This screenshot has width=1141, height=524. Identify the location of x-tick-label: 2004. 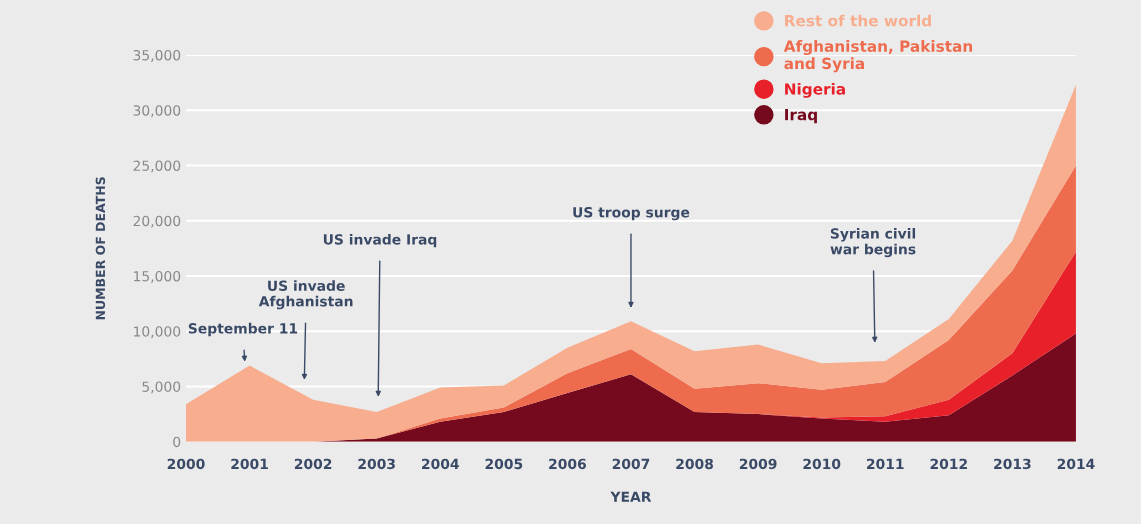
(440, 464).